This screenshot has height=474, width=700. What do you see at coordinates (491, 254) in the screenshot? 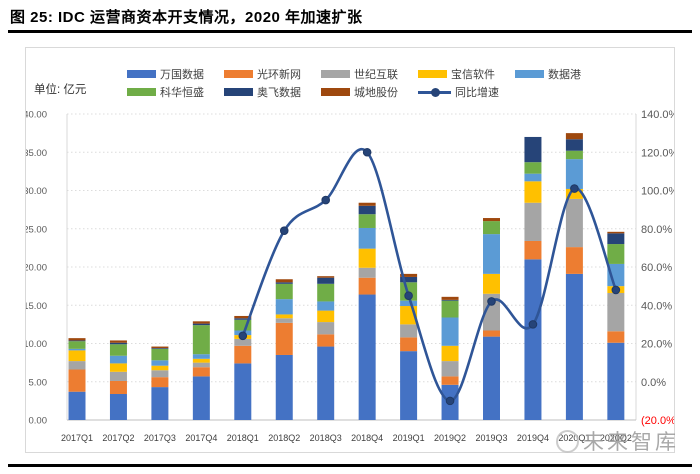
I see `bar-segment-数据港-2019Q3` at bounding box center [491, 254].